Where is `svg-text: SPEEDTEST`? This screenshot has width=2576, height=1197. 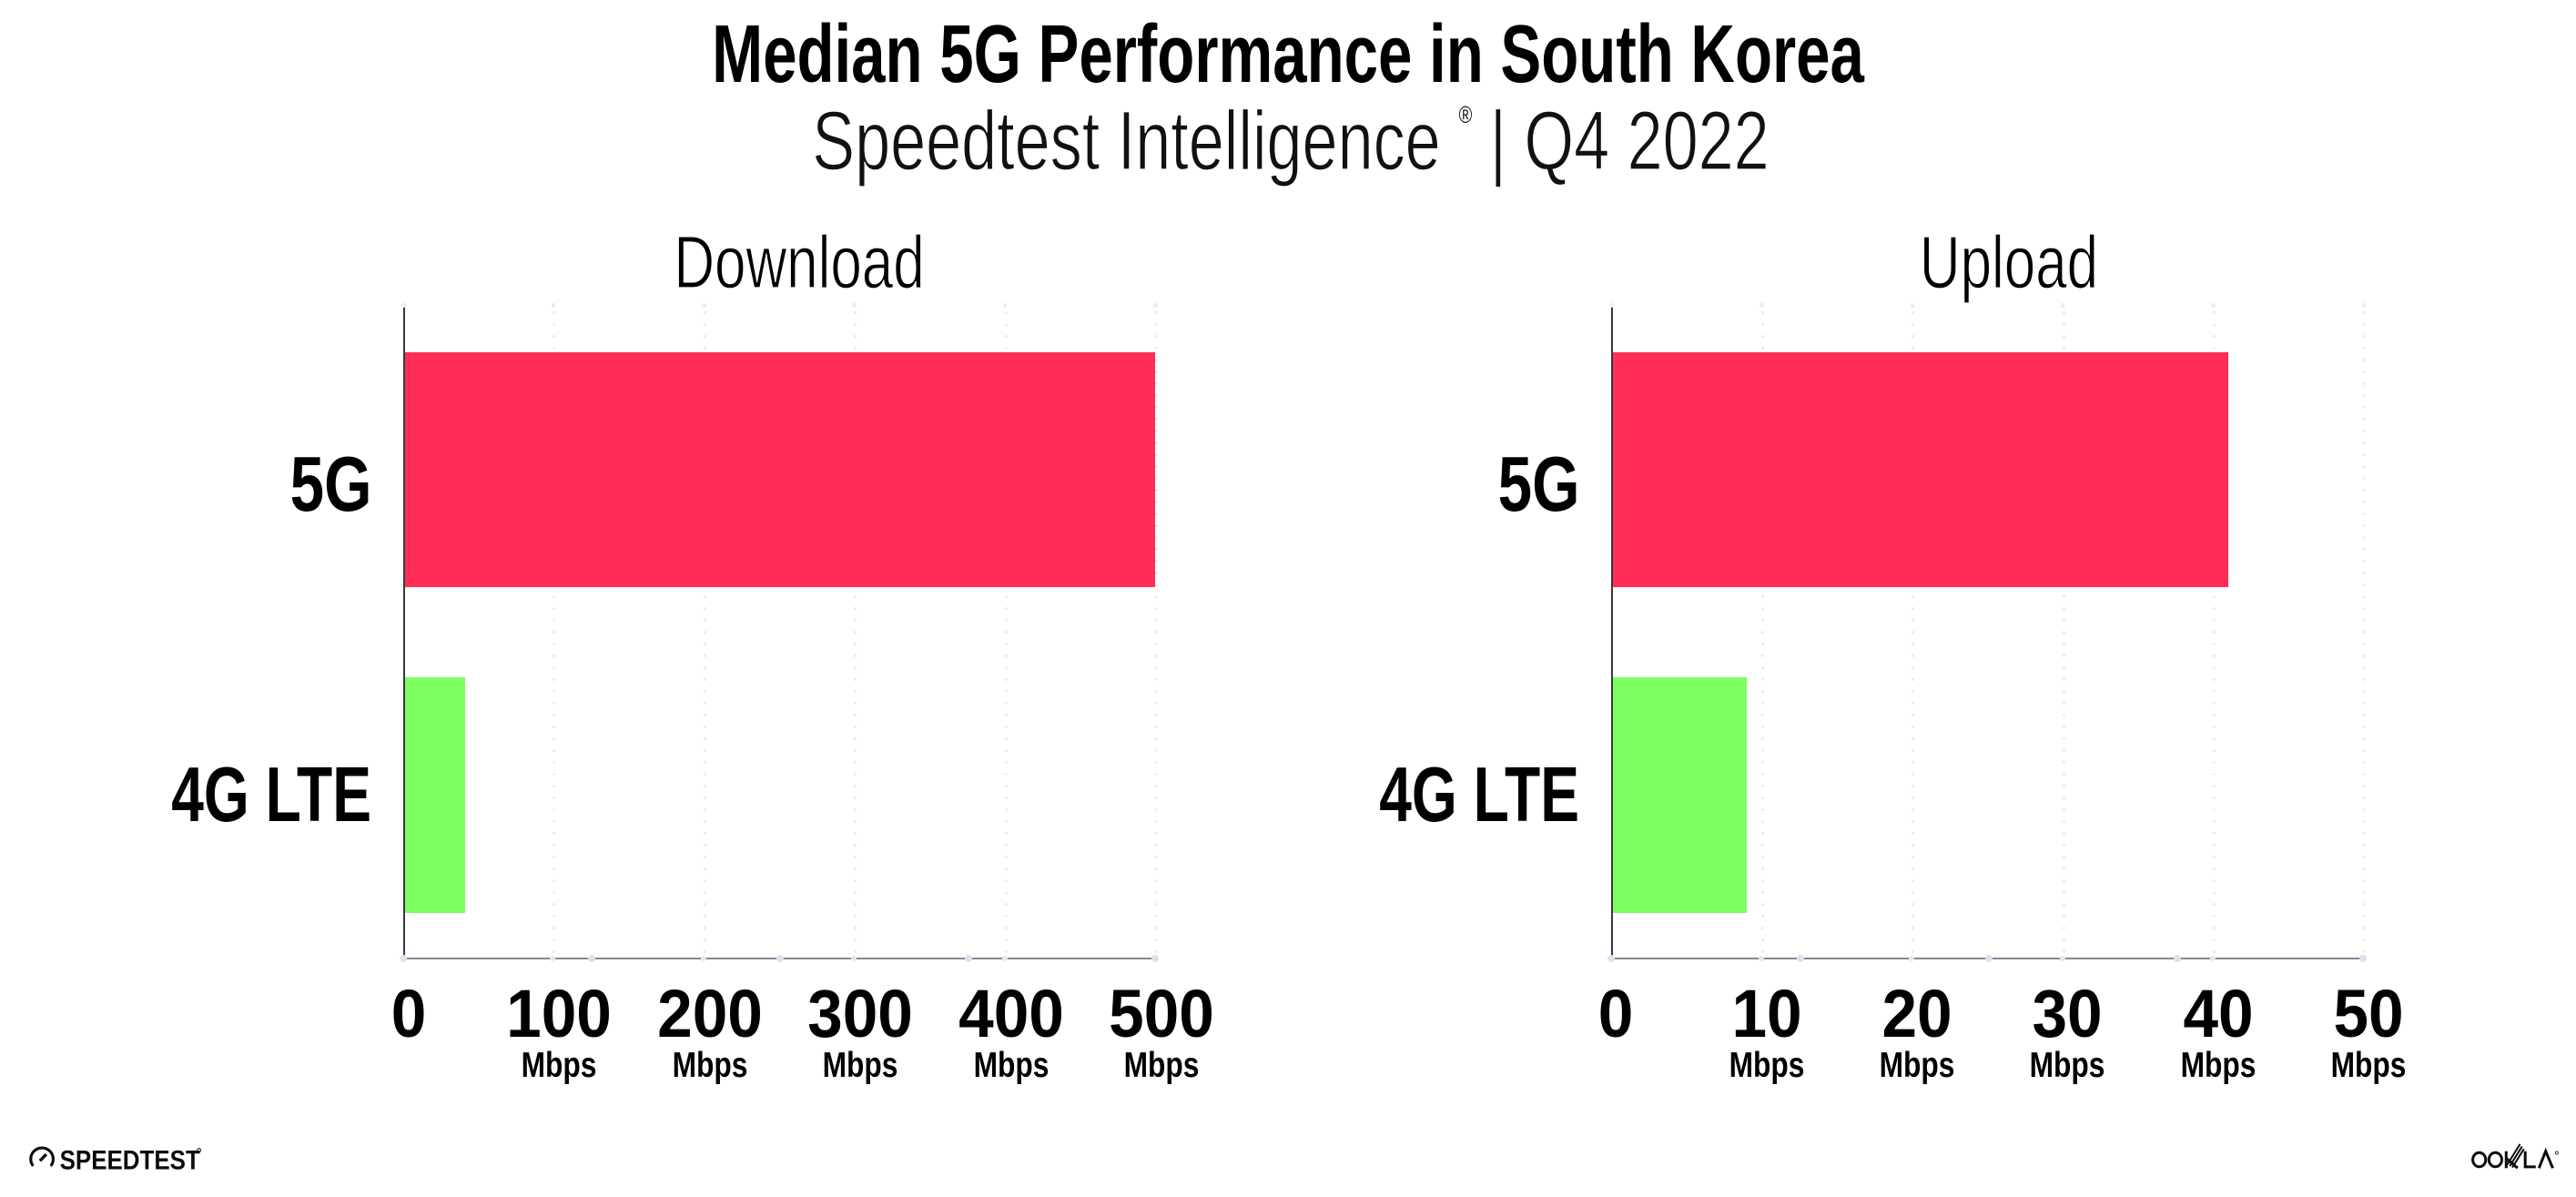
svg-text: SPEEDTEST is located at coordinates (130, 1160).